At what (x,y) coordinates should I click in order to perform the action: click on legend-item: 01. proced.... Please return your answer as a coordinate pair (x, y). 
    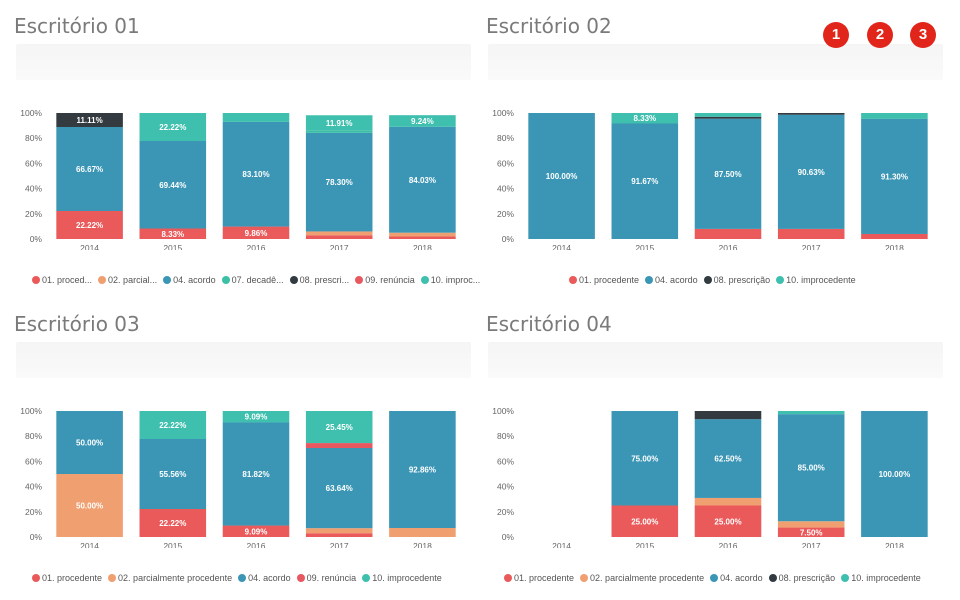
    Looking at the image, I should click on (62, 280).